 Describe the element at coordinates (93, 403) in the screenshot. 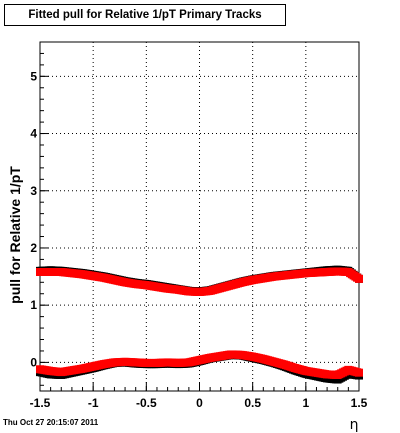

I see `x-tick-label: -1` at that location.